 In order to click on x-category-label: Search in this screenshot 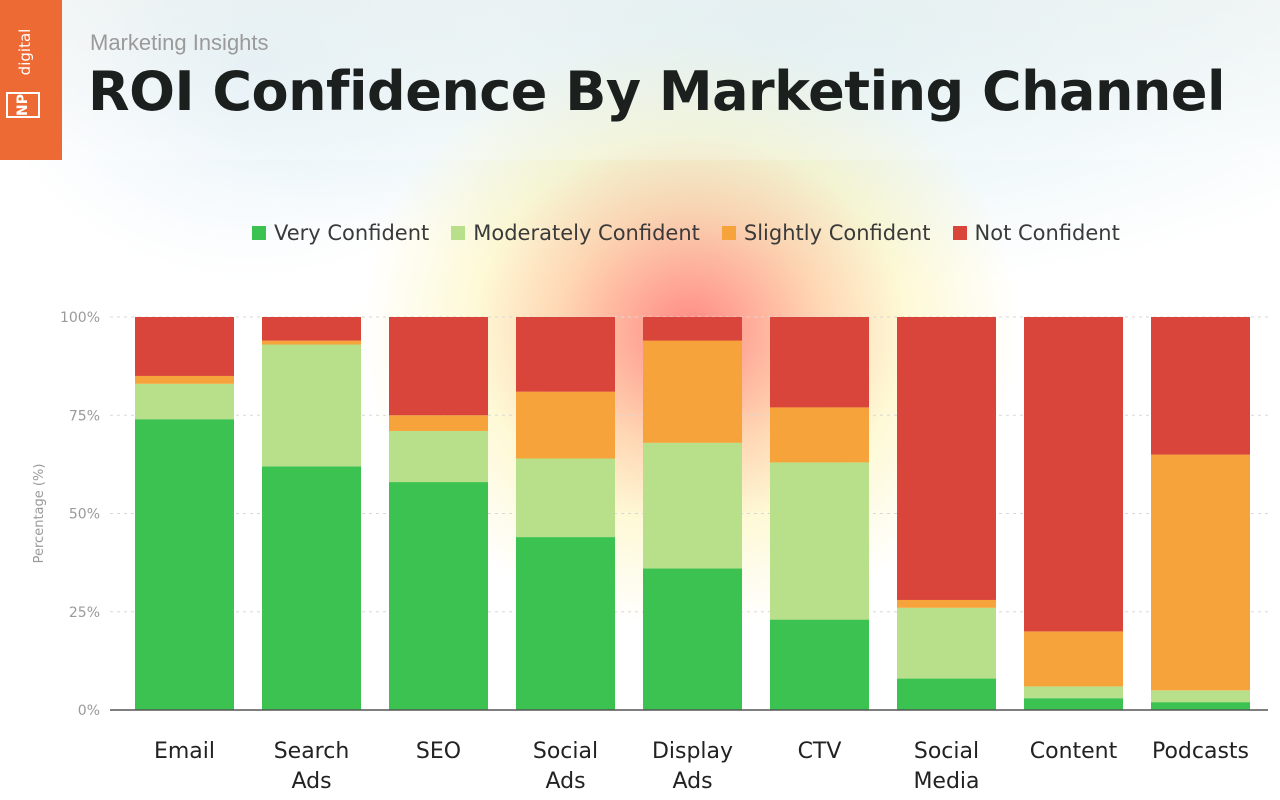, I will do `click(312, 751)`.